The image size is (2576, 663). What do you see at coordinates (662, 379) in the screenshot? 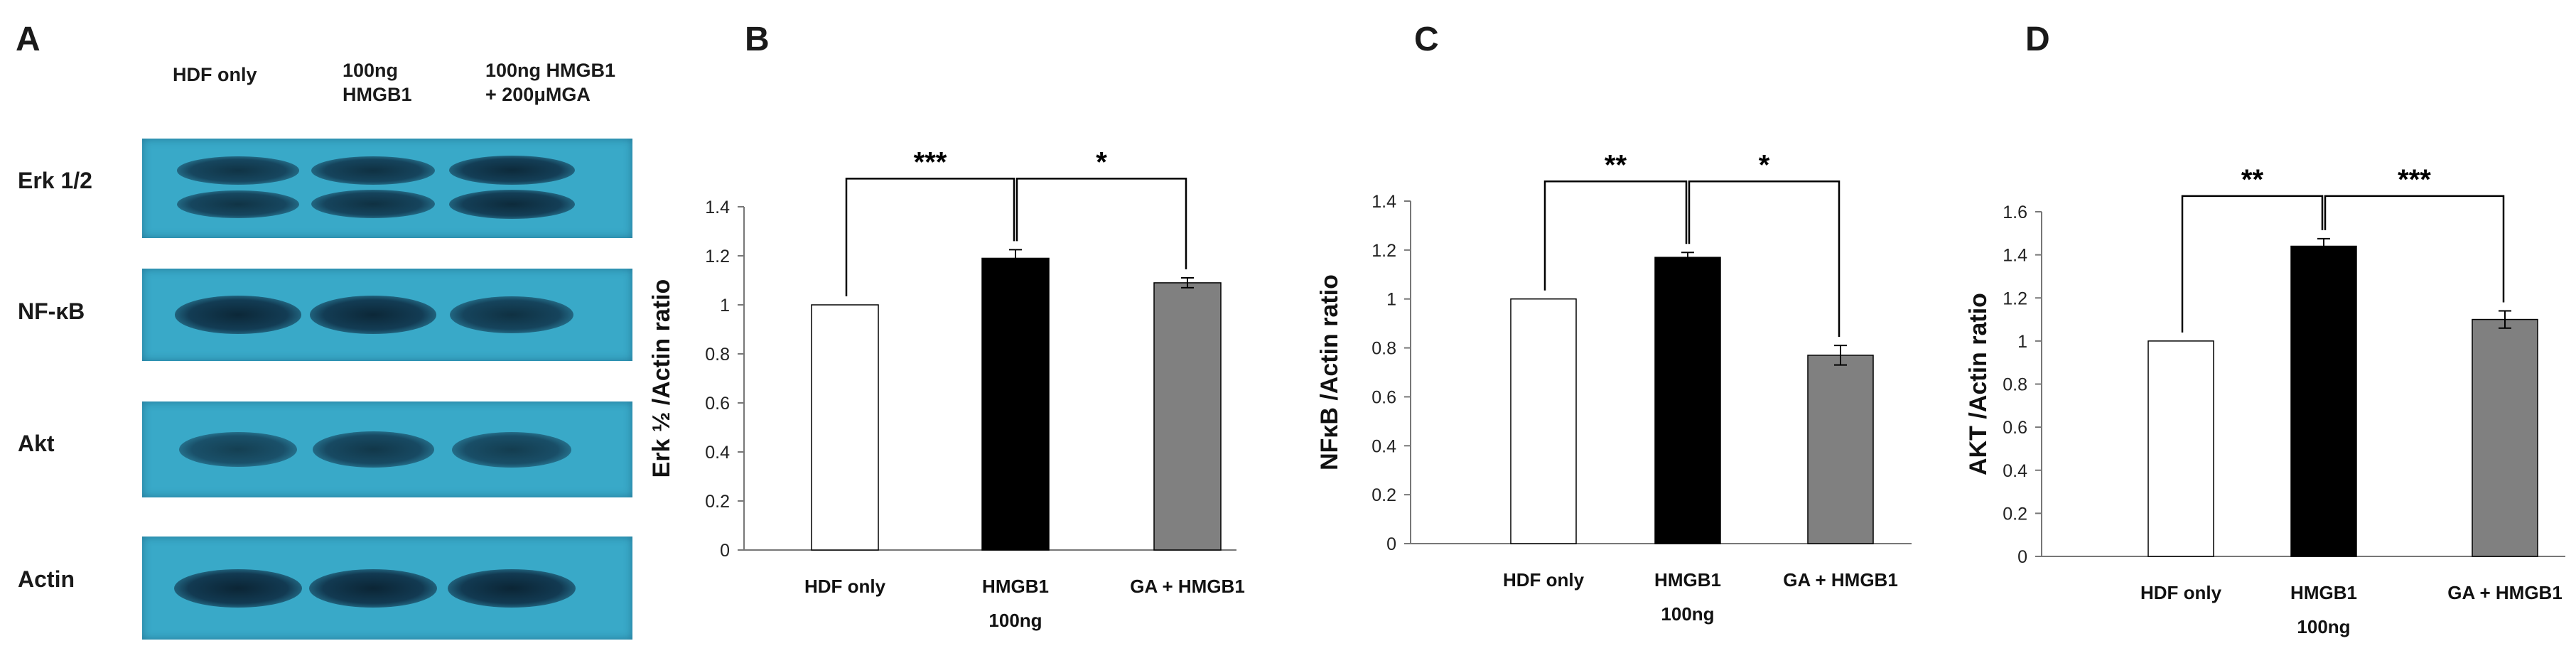
I see `y-axis-label: Erk ½ /Actin ratio` at bounding box center [662, 379].